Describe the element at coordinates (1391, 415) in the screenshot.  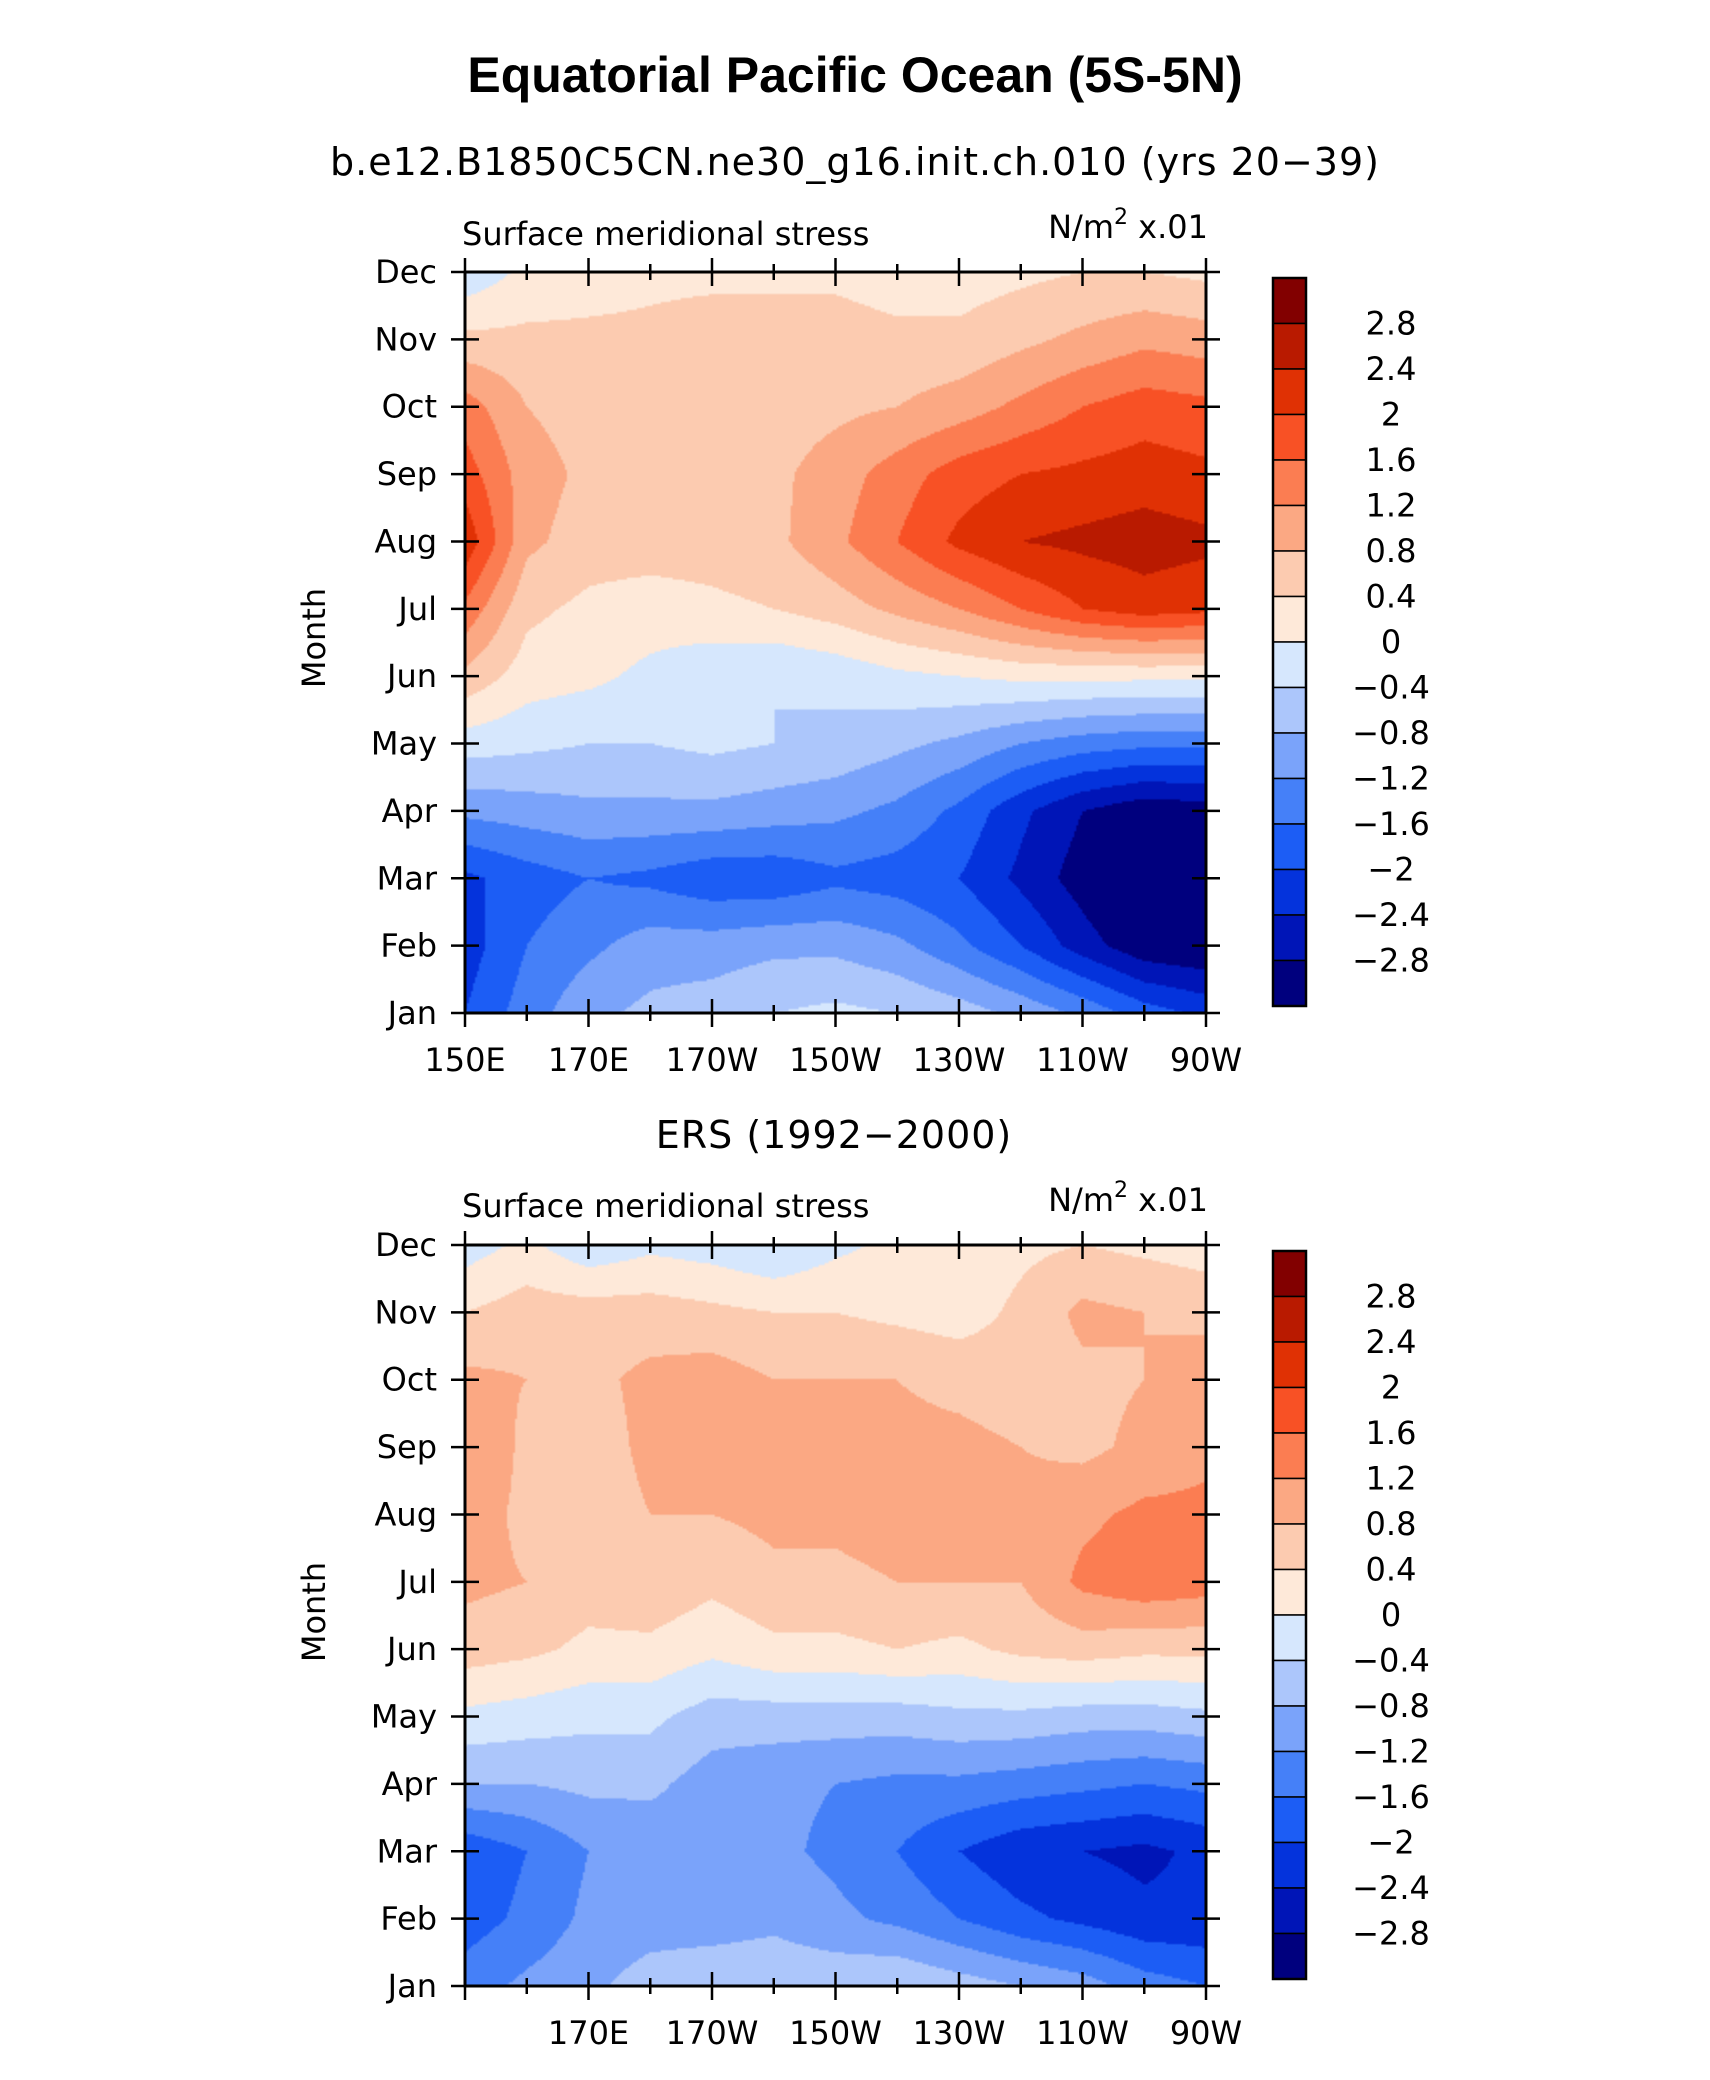
I see `panel-top-colorbar-label: 2` at that location.